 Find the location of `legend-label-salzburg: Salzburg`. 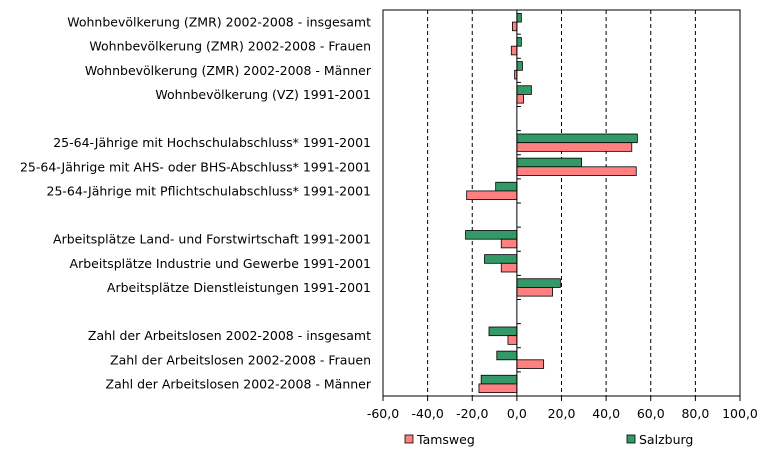

legend-label-salzburg: Salzburg is located at coordinates (666, 439).